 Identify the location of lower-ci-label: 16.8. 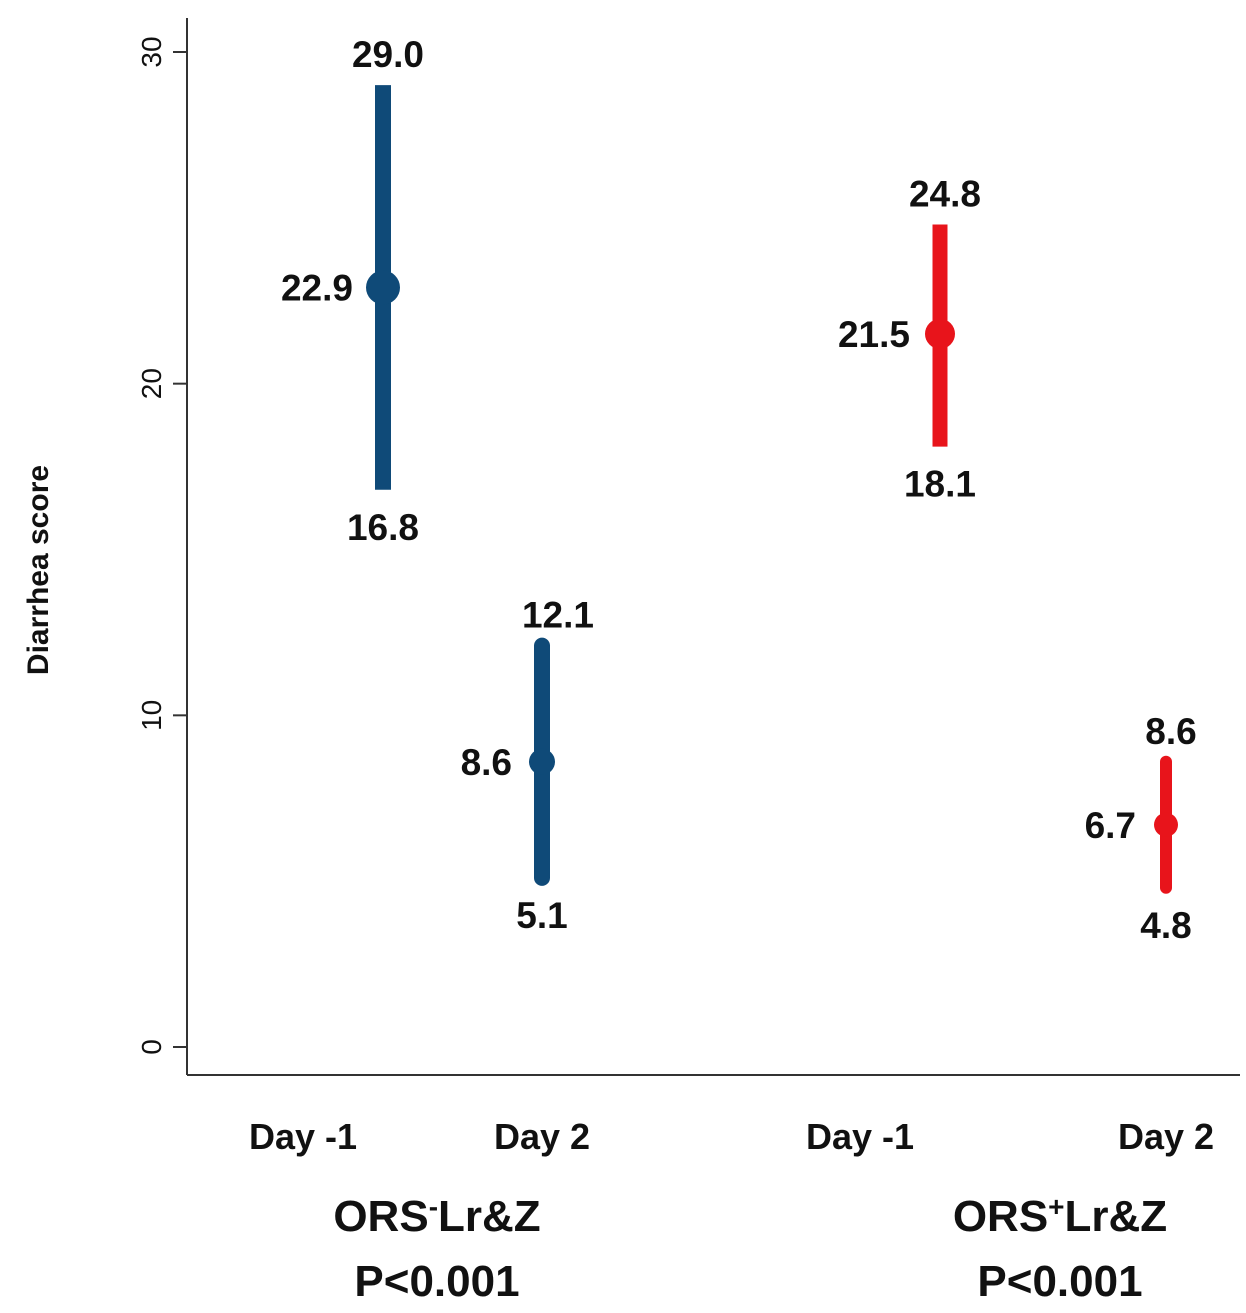
(383, 527).